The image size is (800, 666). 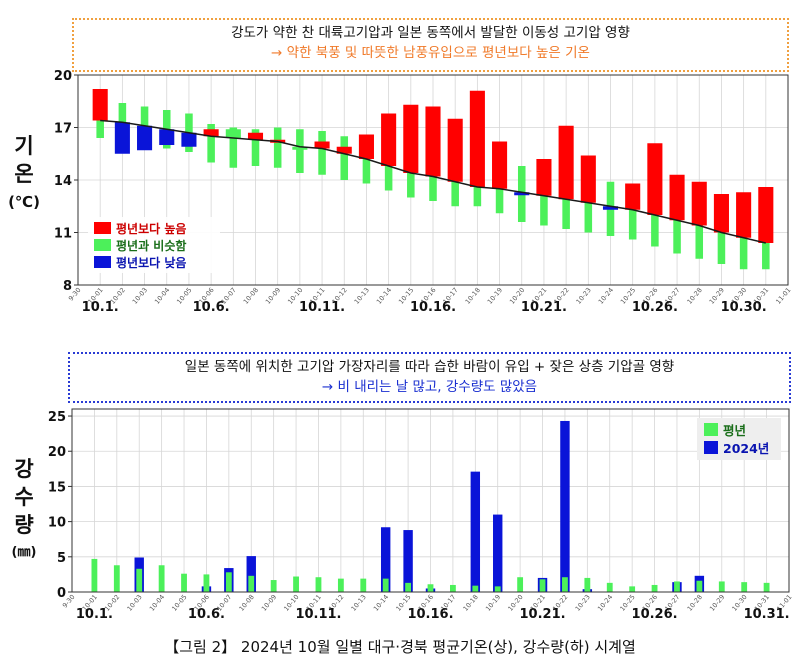 I want to click on temp-major-date-label: 10.1., so click(x=100, y=307).